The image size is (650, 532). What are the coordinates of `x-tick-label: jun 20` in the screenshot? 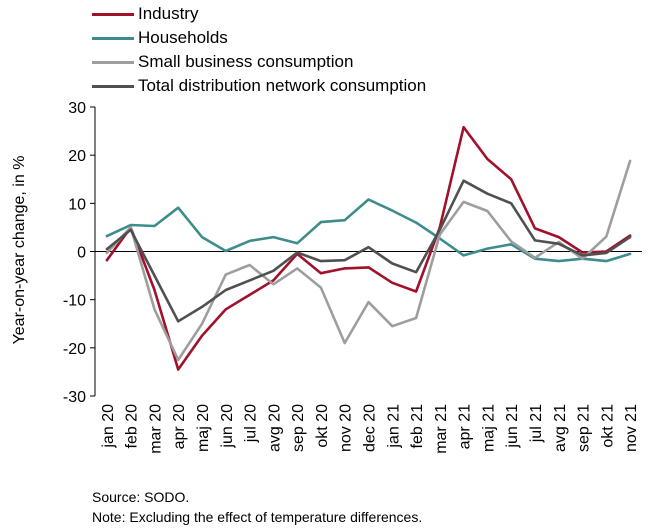 It's located at (227, 426).